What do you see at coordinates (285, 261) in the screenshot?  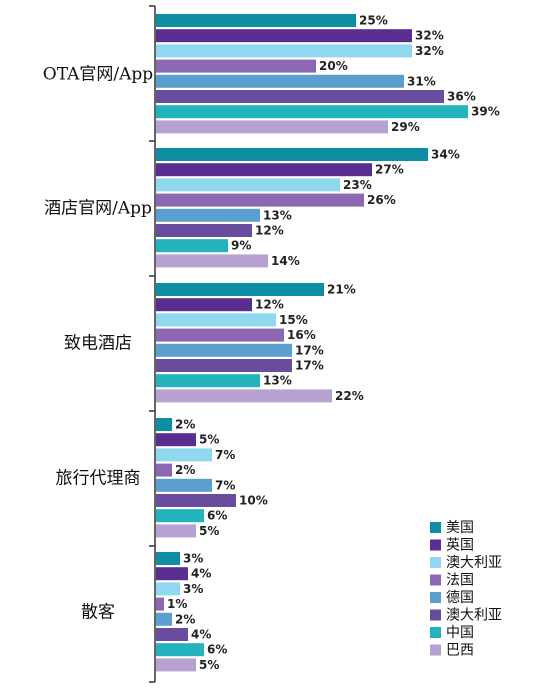 I see `data-label: 14%` at bounding box center [285, 261].